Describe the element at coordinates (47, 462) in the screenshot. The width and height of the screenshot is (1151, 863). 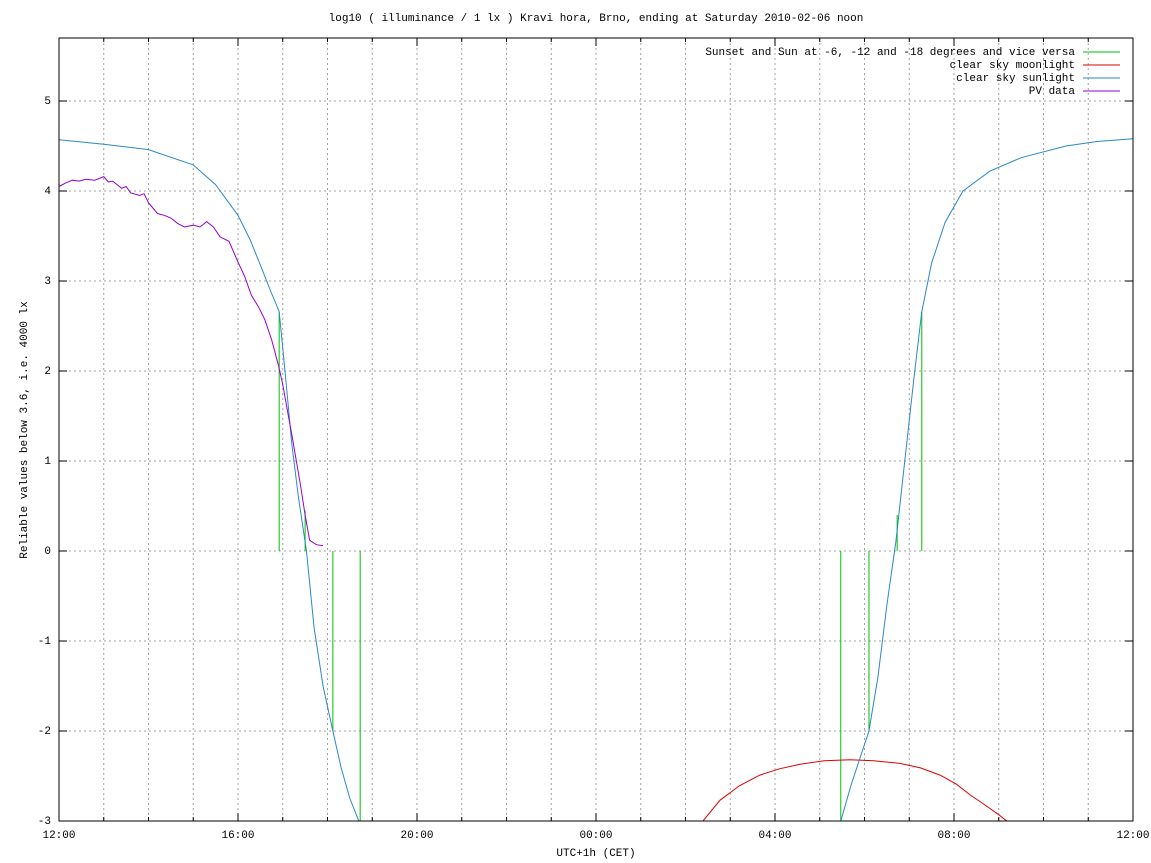
I see `y-tick-label: 1` at that location.